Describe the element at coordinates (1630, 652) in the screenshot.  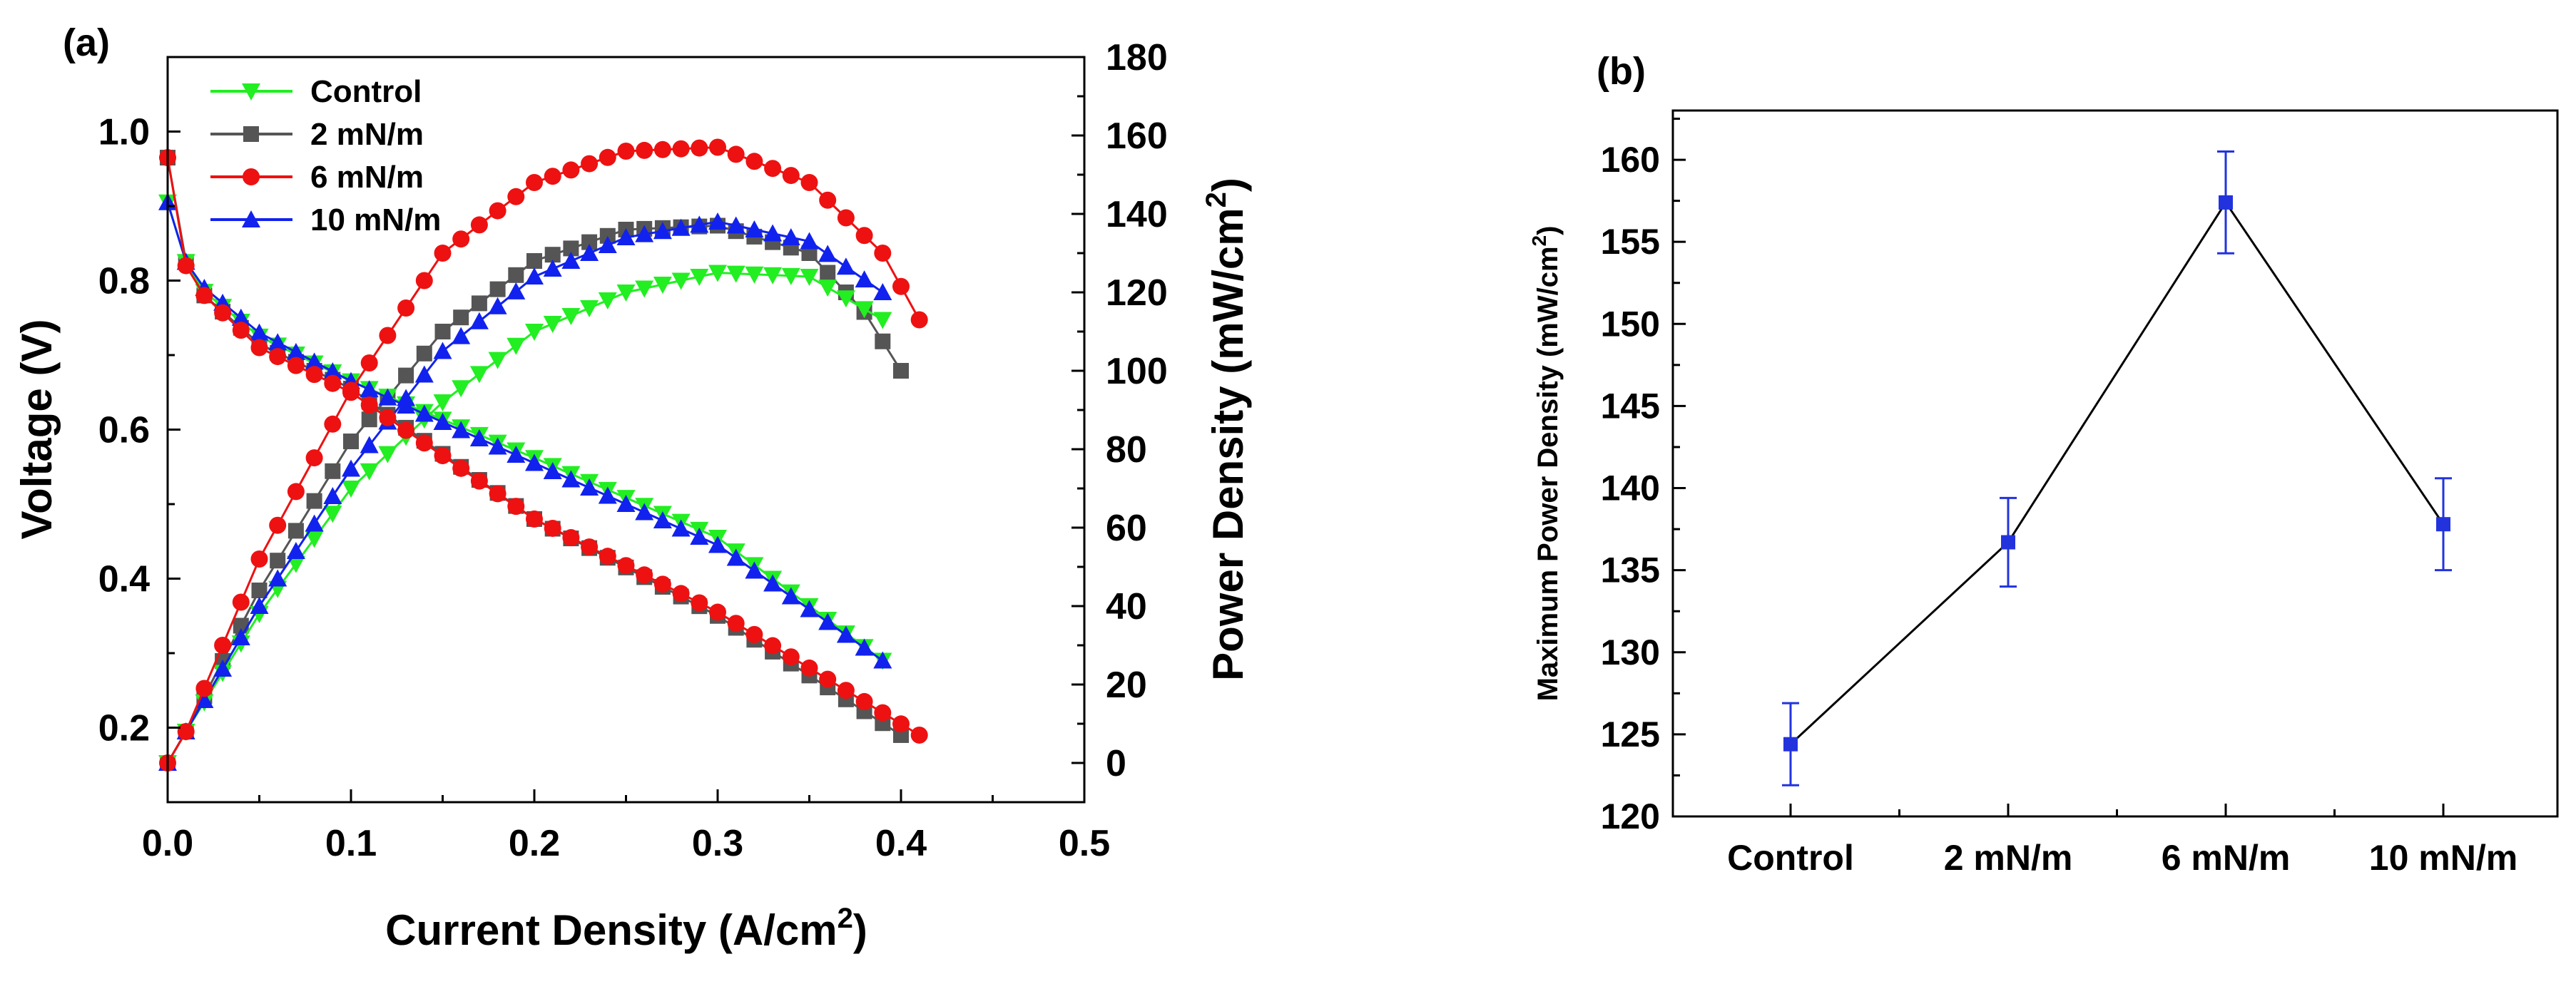
I see `b-y-tick-label: 130` at that location.